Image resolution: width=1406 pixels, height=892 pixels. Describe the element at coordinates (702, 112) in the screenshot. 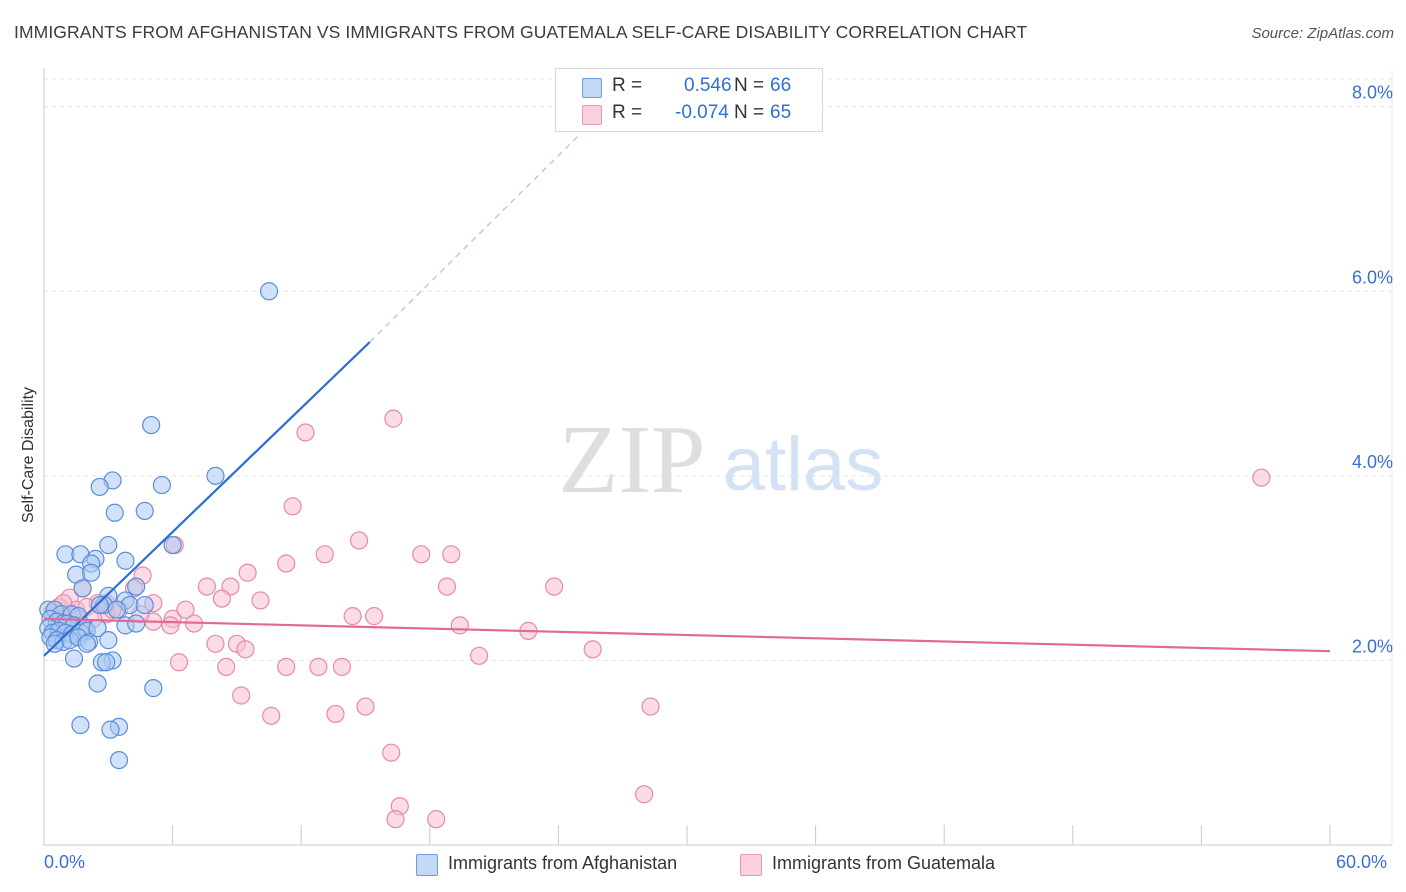

I see `r-value-guatemala: -0.074` at that location.